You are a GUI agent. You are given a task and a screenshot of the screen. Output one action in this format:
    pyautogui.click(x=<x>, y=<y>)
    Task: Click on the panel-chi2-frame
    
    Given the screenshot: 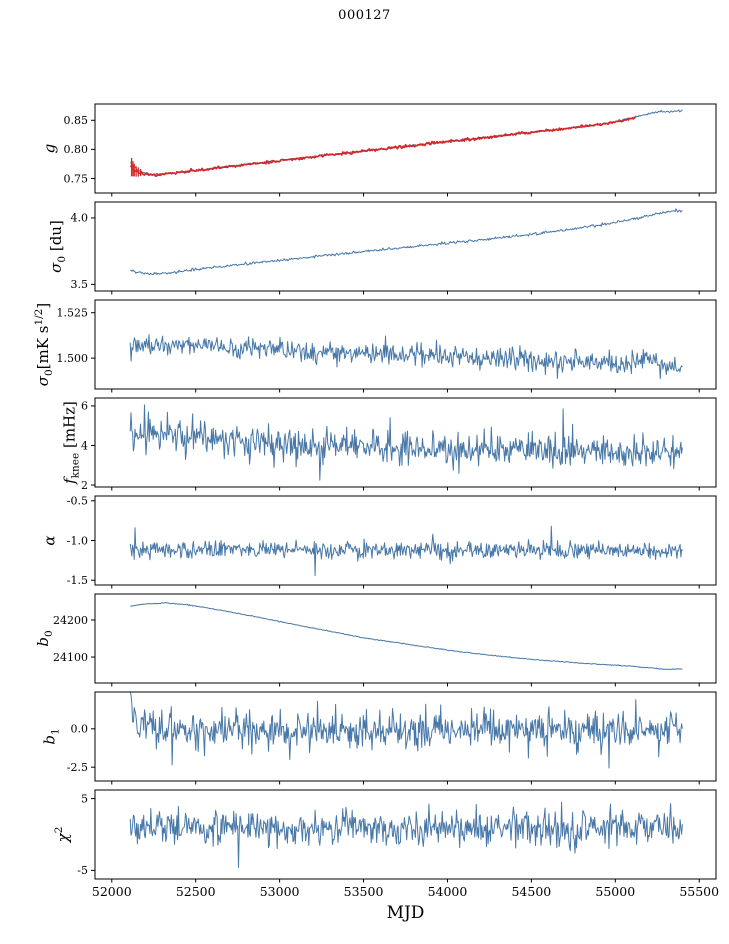 What is the action you would take?
    pyautogui.click(x=405, y=834)
    